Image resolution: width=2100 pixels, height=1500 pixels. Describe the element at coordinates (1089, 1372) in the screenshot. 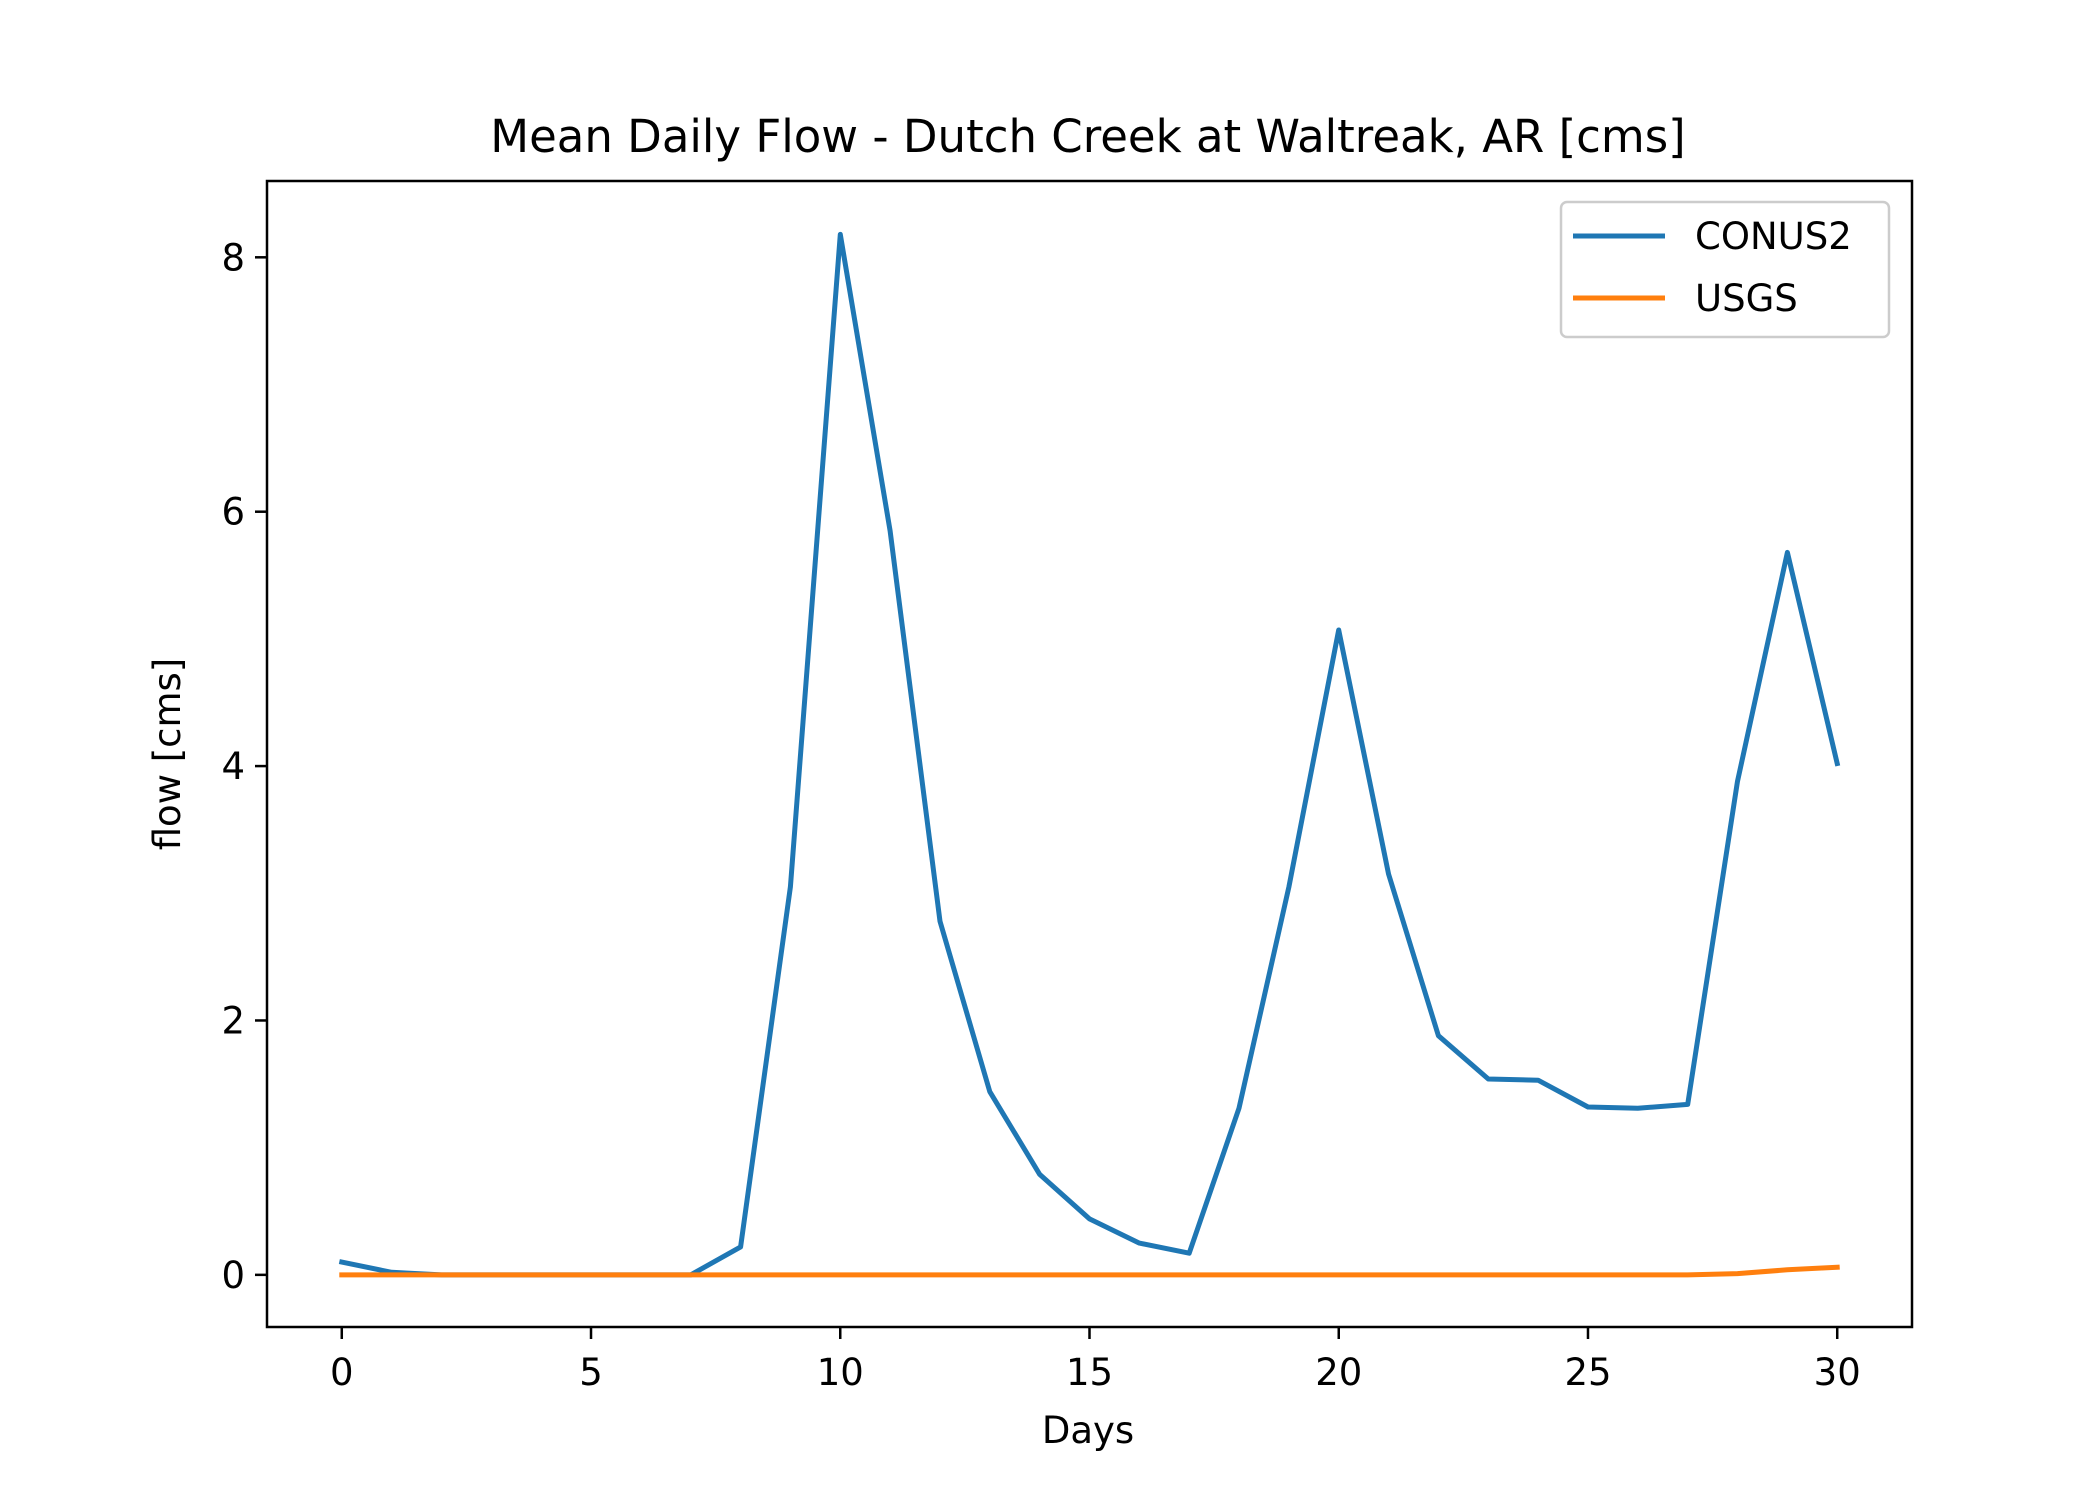

I see `x-tick-label: 15` at that location.